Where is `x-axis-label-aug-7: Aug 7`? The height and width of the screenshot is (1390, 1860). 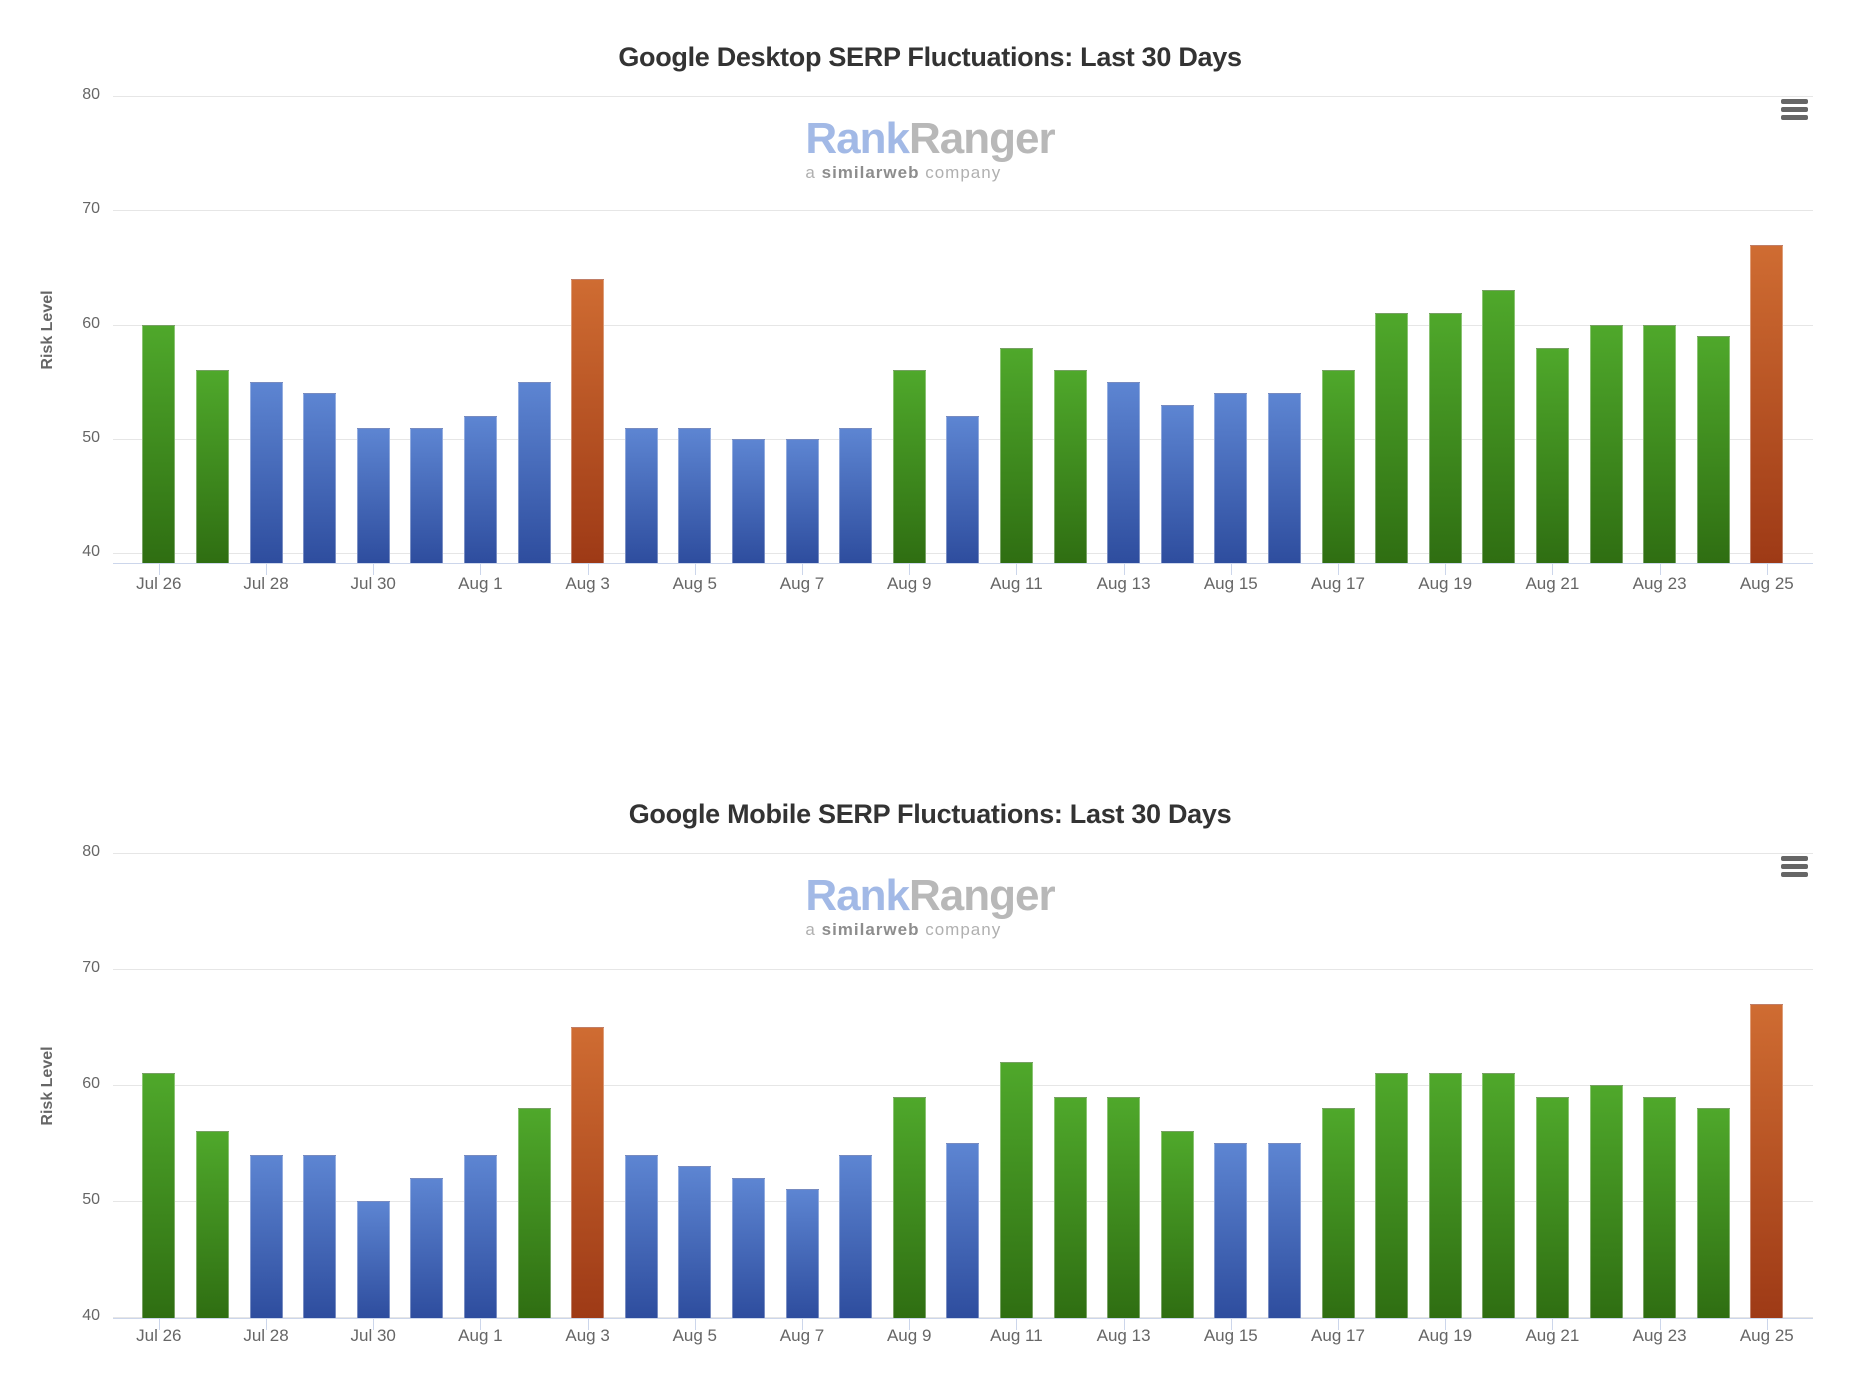 x-axis-label-aug-7: Aug 7 is located at coordinates (802, 583).